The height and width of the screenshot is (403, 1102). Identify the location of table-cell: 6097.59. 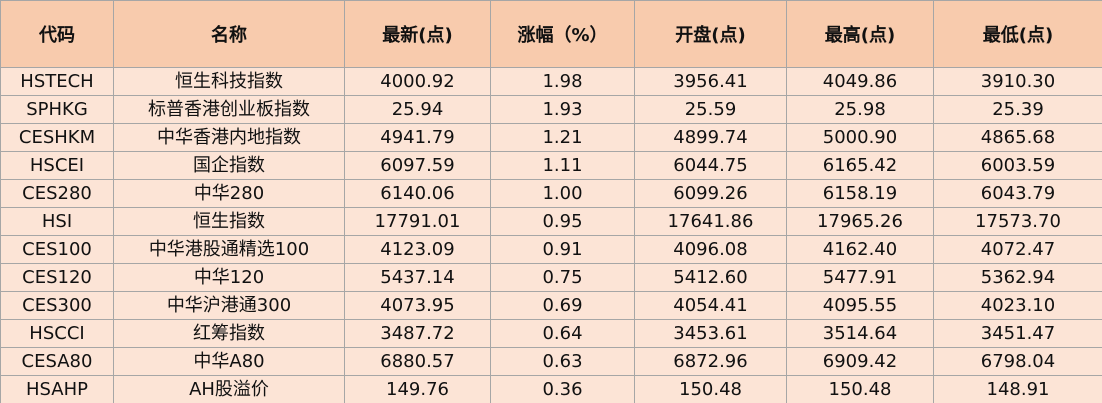
(417, 165).